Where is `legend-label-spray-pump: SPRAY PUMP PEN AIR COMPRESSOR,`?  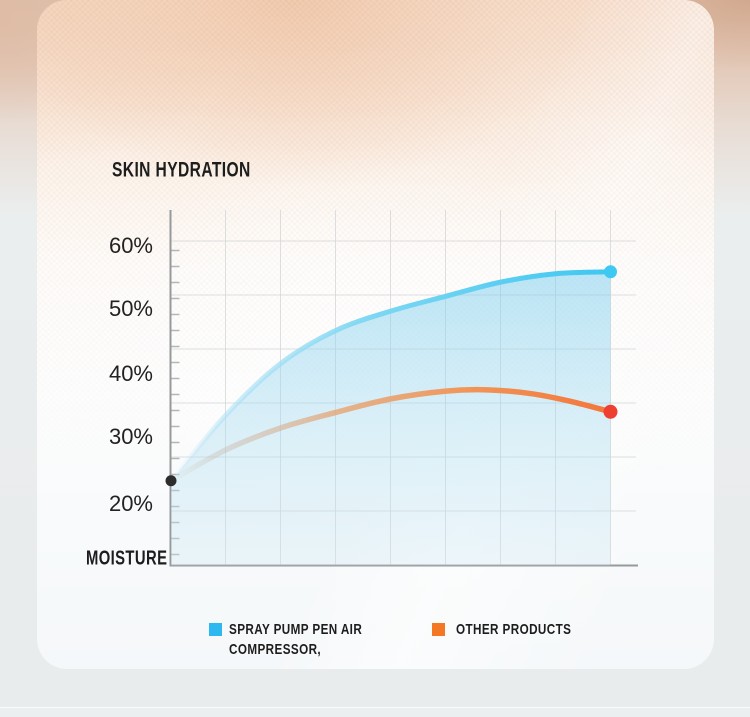
legend-label-spray-pump: SPRAY PUMP PEN AIR COMPRESSOR, is located at coordinates (296, 639).